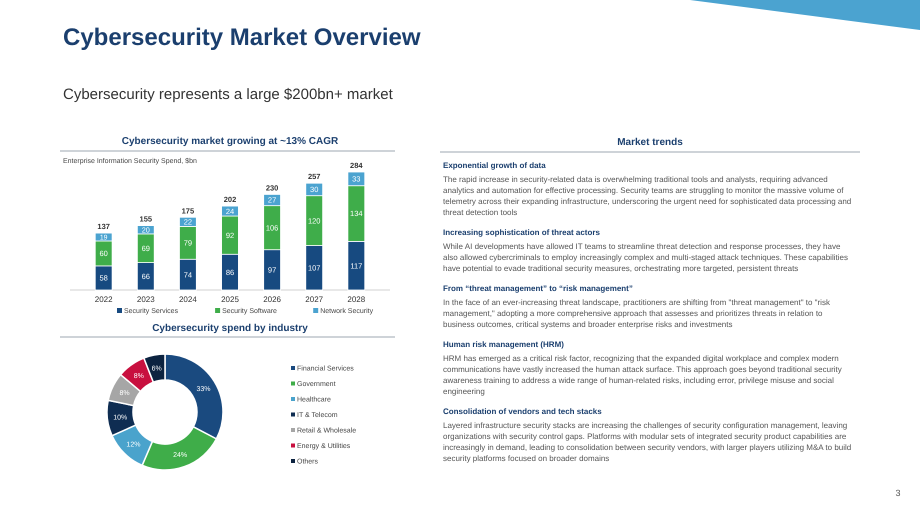 The width and height of the screenshot is (920, 518). What do you see at coordinates (538, 288) in the screenshot?
I see `text: From “threat management” to “risk management”` at bounding box center [538, 288].